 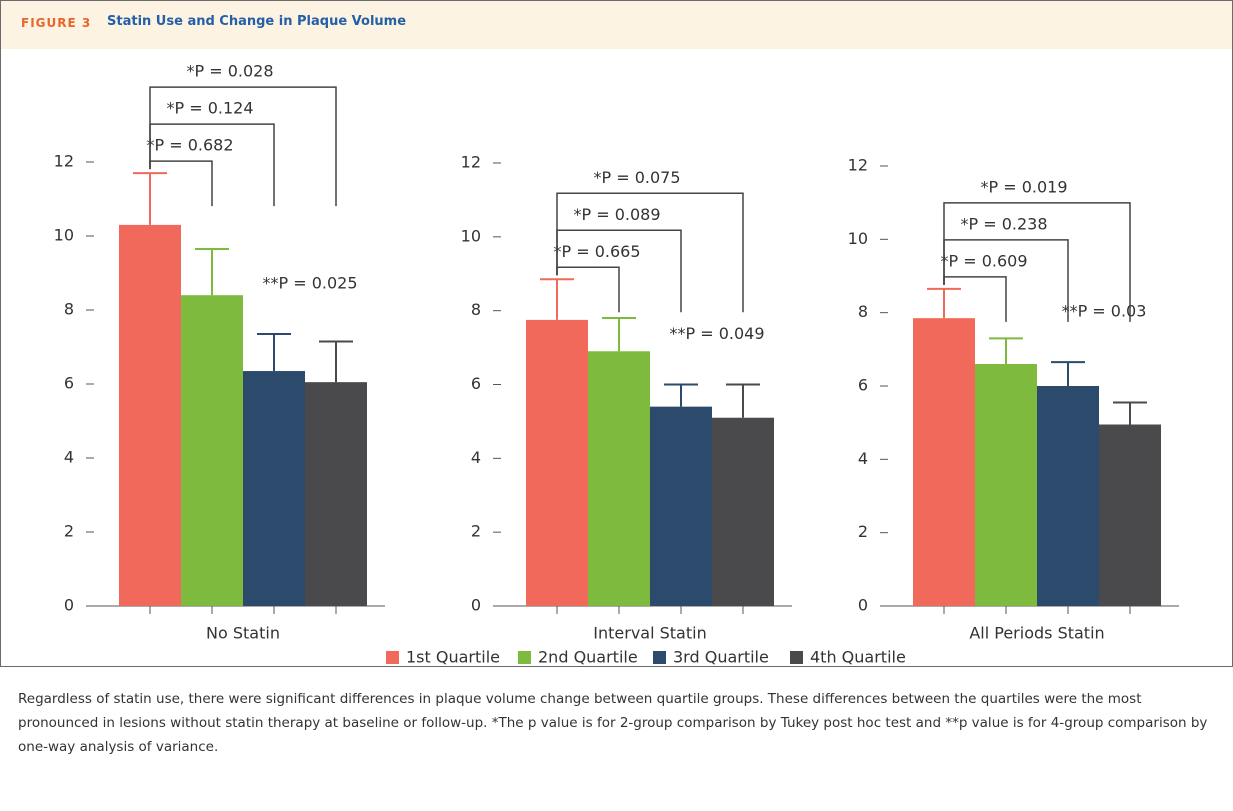 What do you see at coordinates (229, 71) in the screenshot?
I see `comparison-label: *P = 0.028` at bounding box center [229, 71].